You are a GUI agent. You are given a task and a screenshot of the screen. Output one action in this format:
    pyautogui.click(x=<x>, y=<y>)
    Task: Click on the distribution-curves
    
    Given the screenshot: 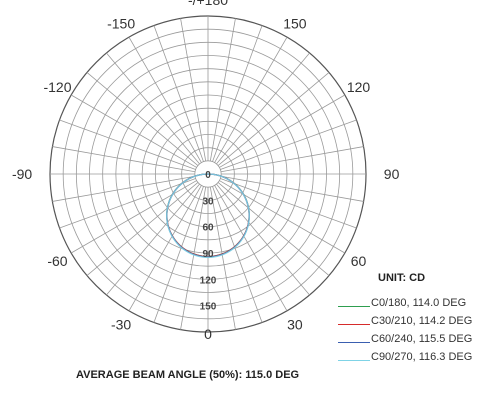 What is the action you would take?
    pyautogui.click(x=208, y=216)
    